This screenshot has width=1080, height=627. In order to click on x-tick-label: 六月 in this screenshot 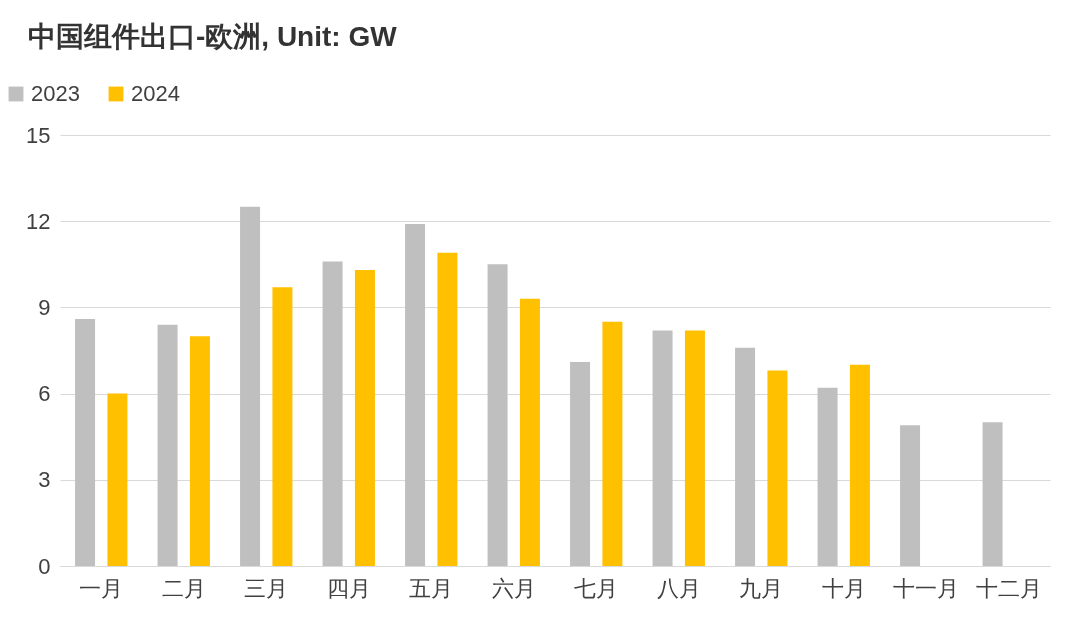, I will do `click(513, 588)`.